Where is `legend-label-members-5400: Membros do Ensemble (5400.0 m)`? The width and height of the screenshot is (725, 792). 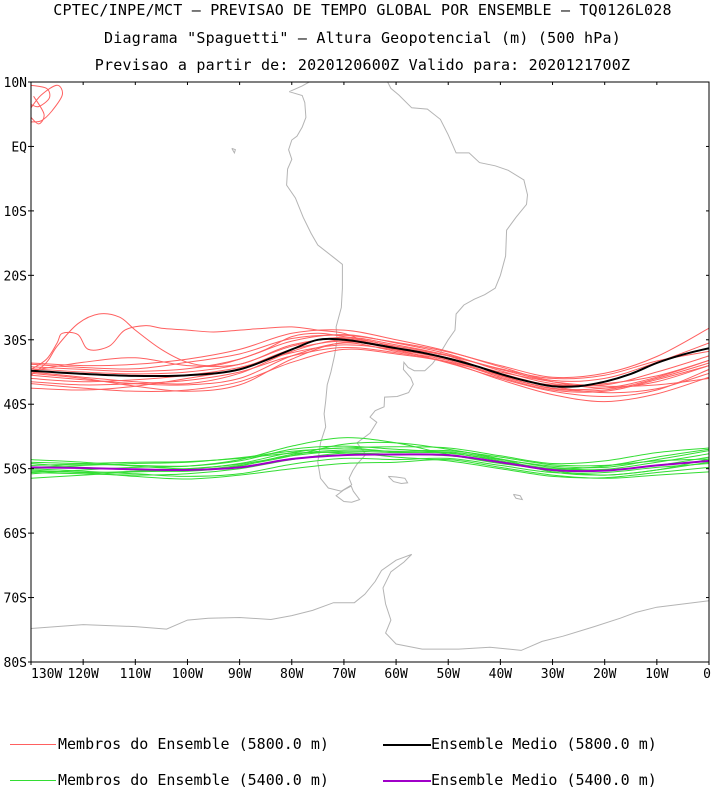
legend-label-members-5400: Membros do Ensemble (5400.0 m) is located at coordinates (193, 780).